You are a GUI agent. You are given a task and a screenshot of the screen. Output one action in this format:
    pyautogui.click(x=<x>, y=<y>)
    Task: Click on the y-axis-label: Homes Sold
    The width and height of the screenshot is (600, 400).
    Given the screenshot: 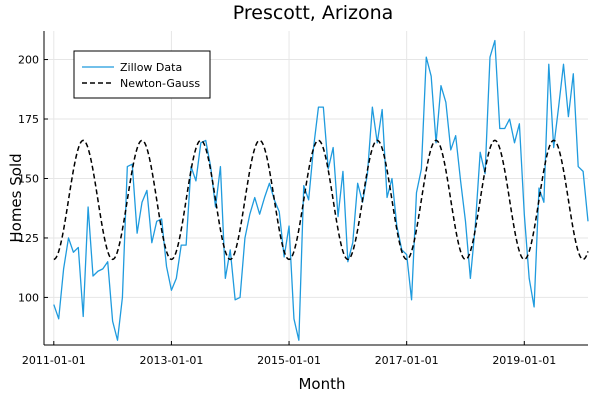 What is the action you would take?
    pyautogui.click(x=16, y=197)
    